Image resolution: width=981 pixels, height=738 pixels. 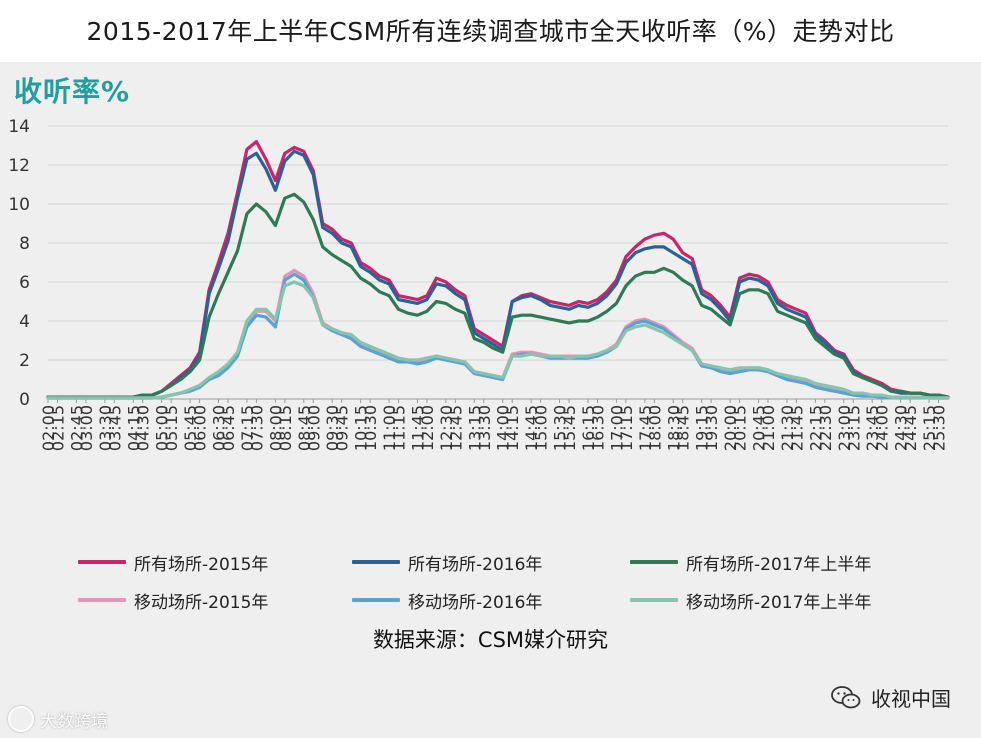 I want to click on legend-item: 移动场所-2015年, so click(x=173, y=600).